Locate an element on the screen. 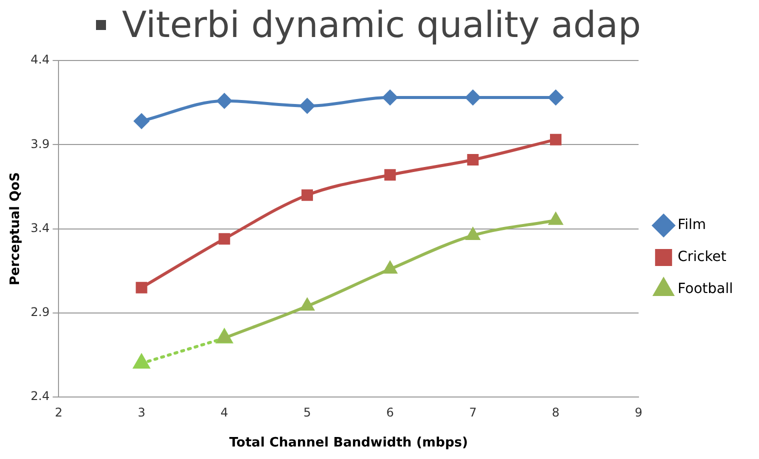  y-tick-label: 3.9 is located at coordinates (40, 143).